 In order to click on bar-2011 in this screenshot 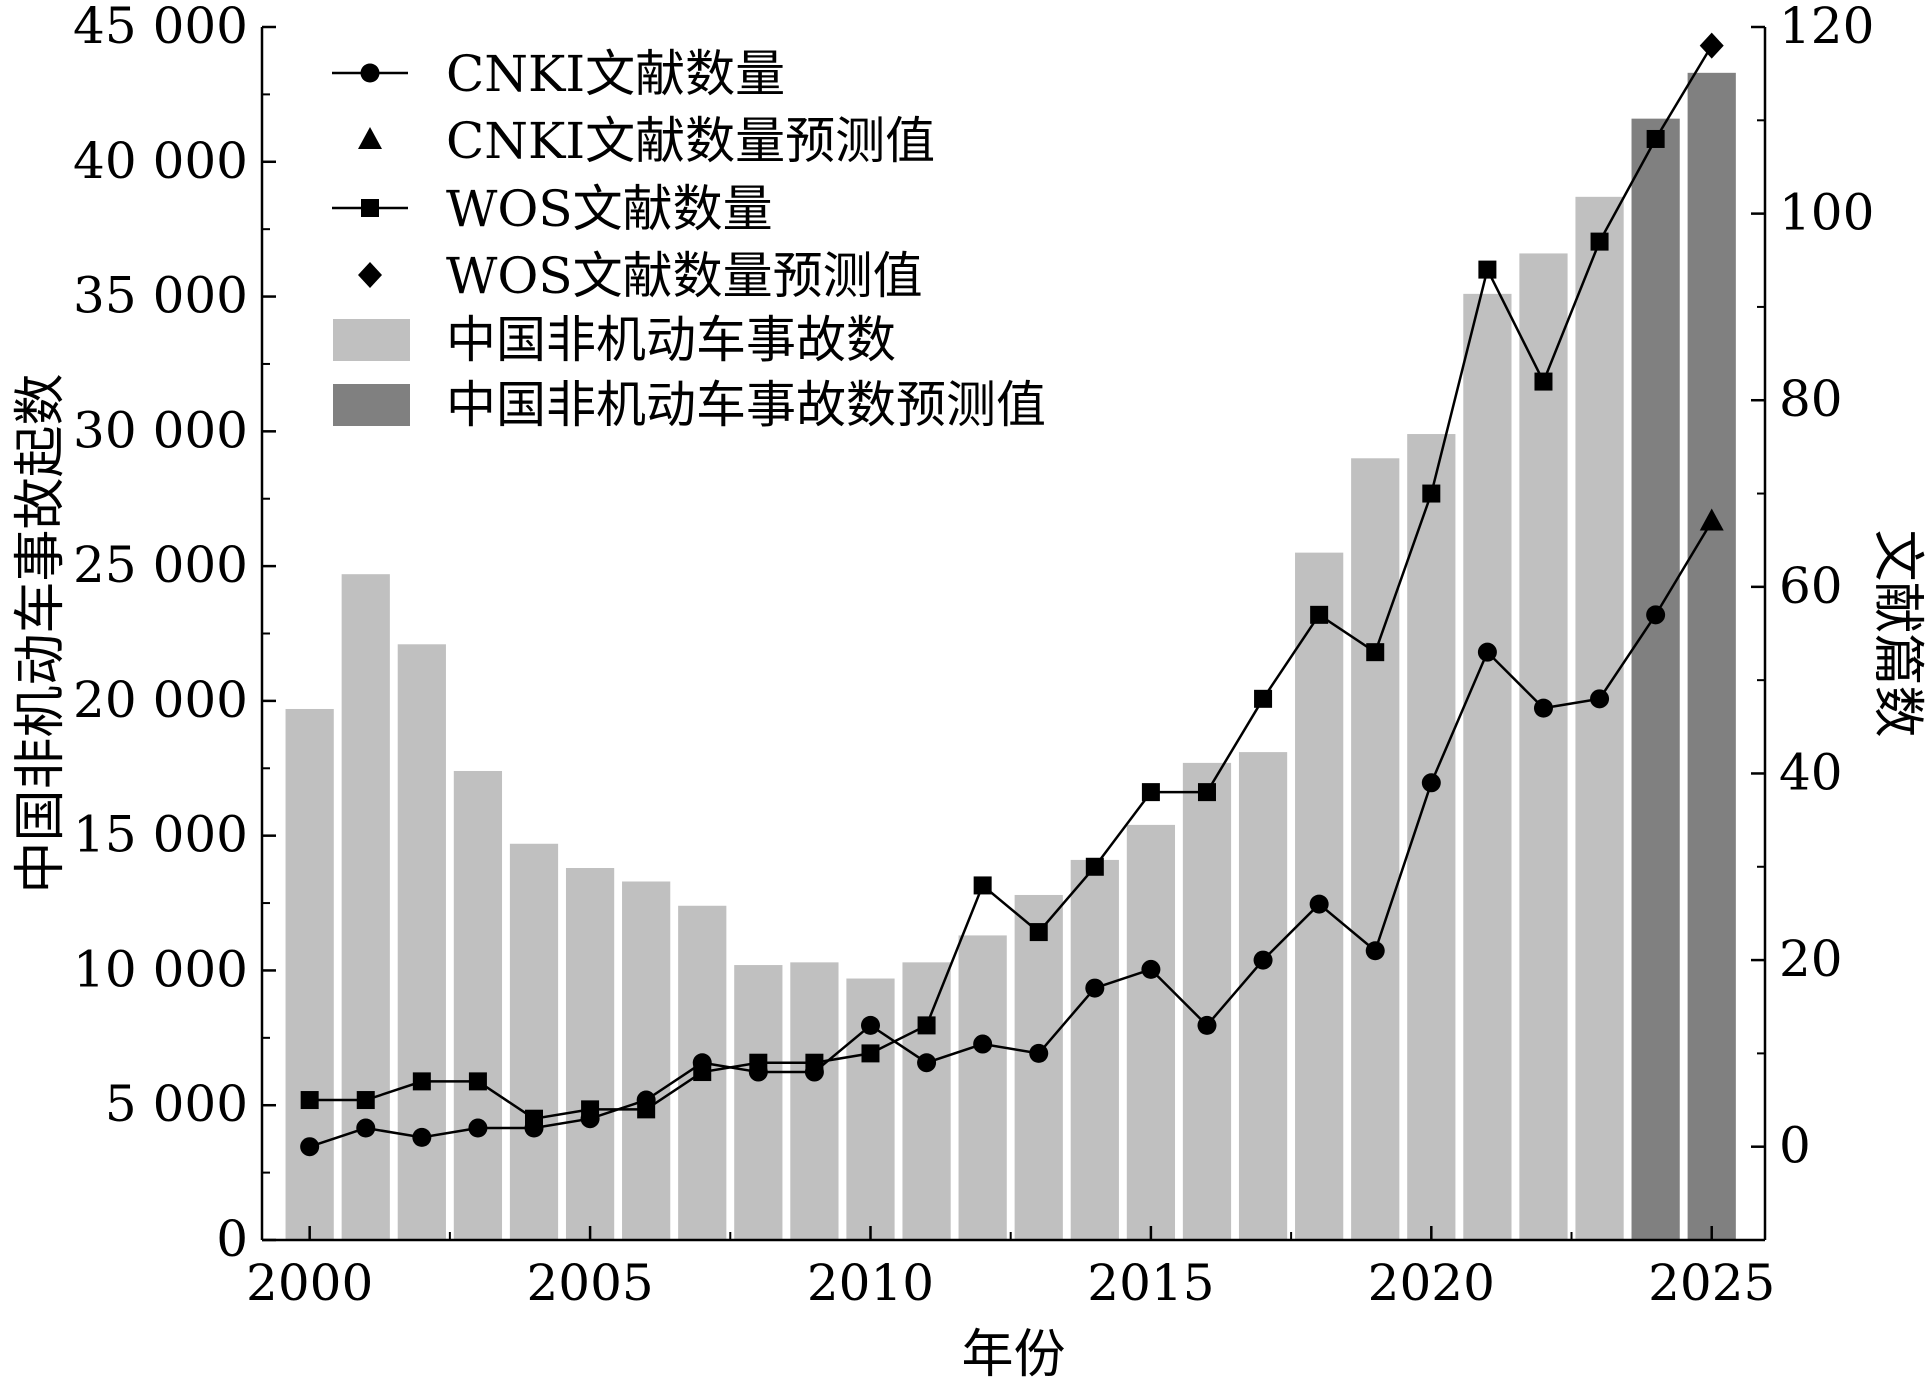, I will do `click(926, 1101)`.